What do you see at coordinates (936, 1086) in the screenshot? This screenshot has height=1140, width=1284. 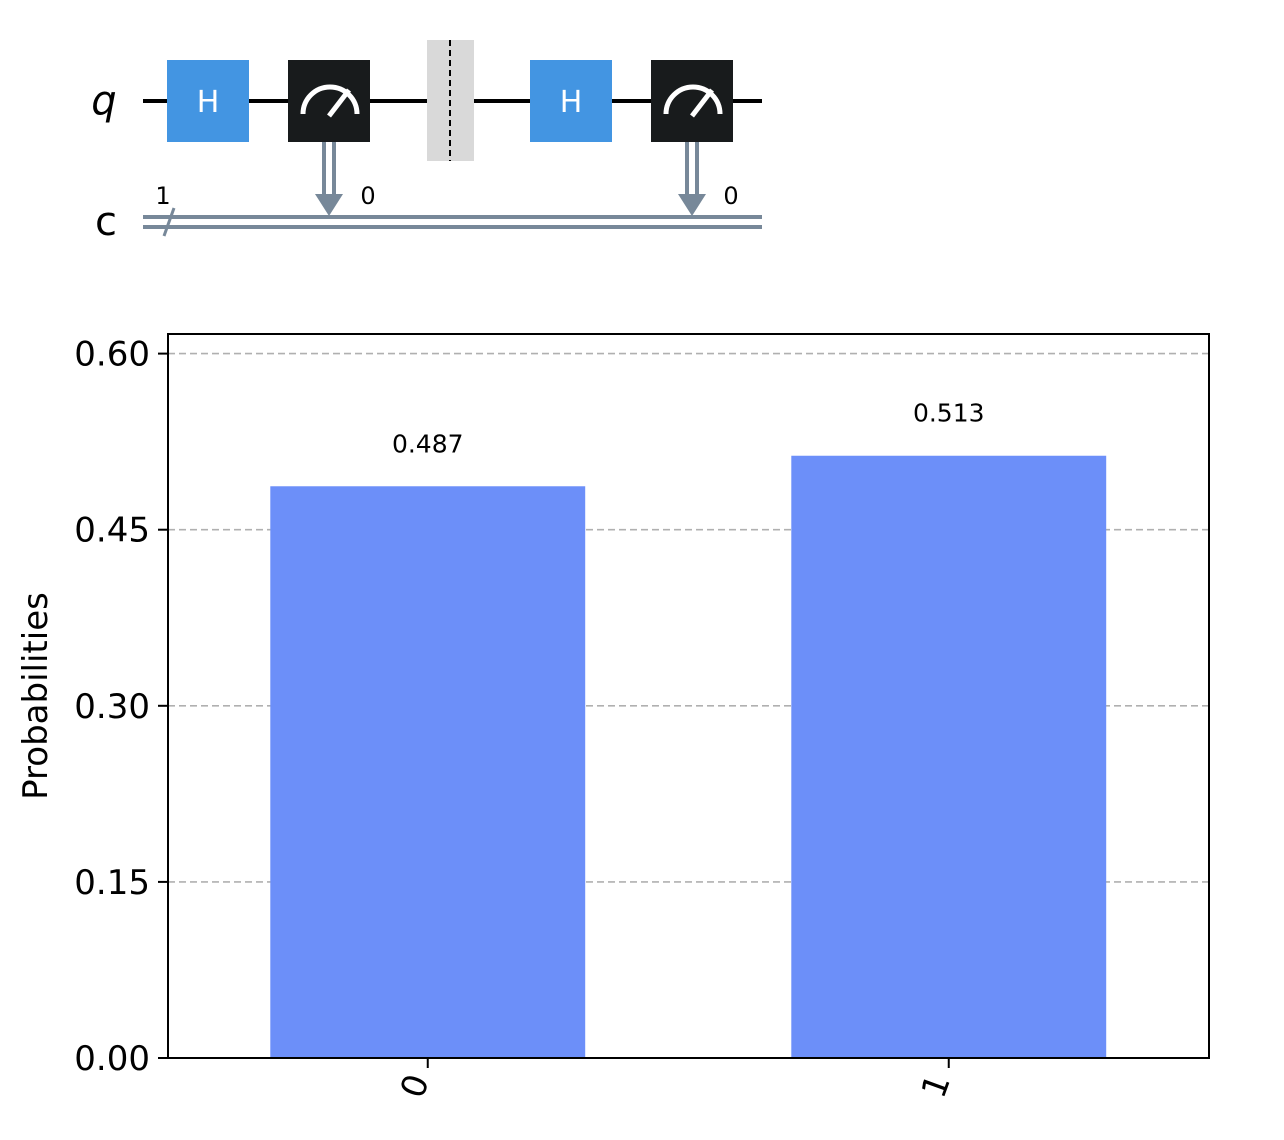 I see `x-tick-label: 1` at bounding box center [936, 1086].